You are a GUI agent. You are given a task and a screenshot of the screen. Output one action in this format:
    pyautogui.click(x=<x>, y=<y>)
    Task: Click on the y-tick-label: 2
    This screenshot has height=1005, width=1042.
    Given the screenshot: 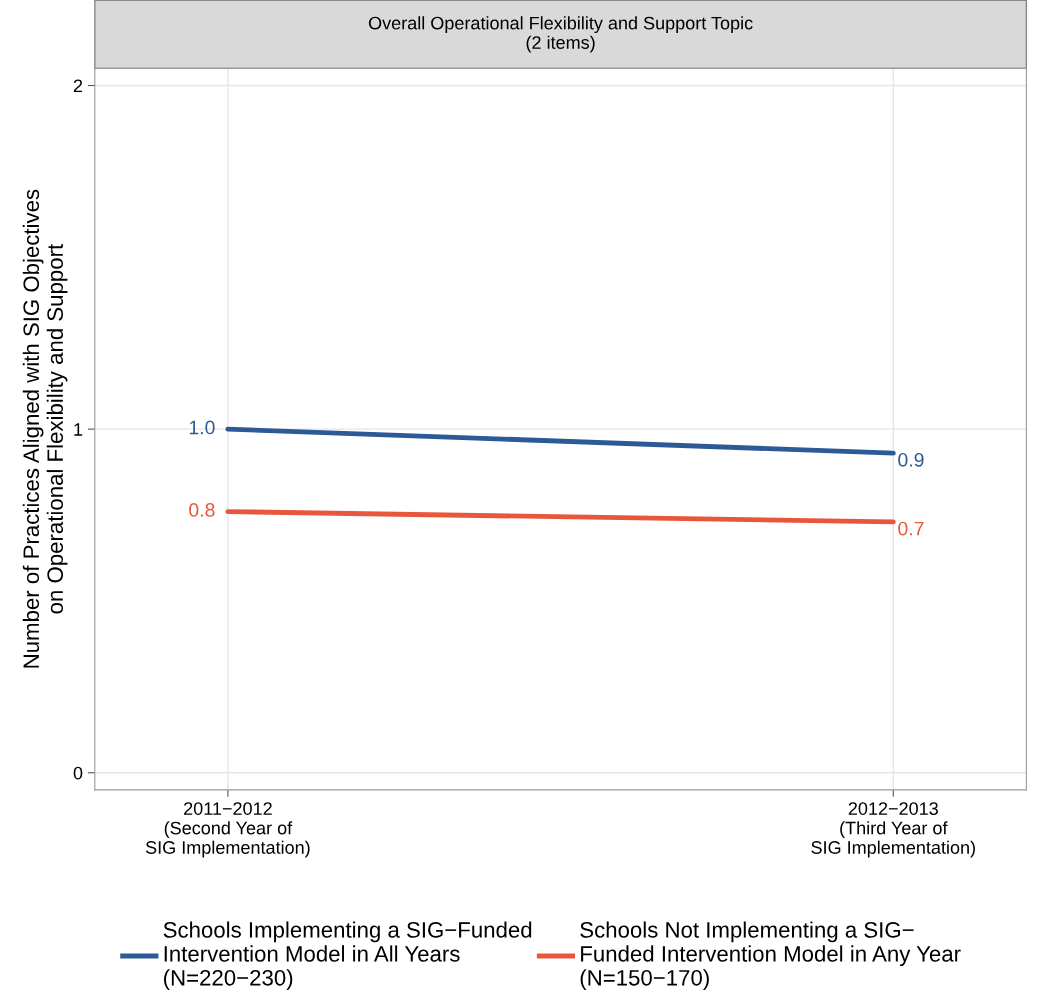 What is the action you would take?
    pyautogui.click(x=78, y=86)
    